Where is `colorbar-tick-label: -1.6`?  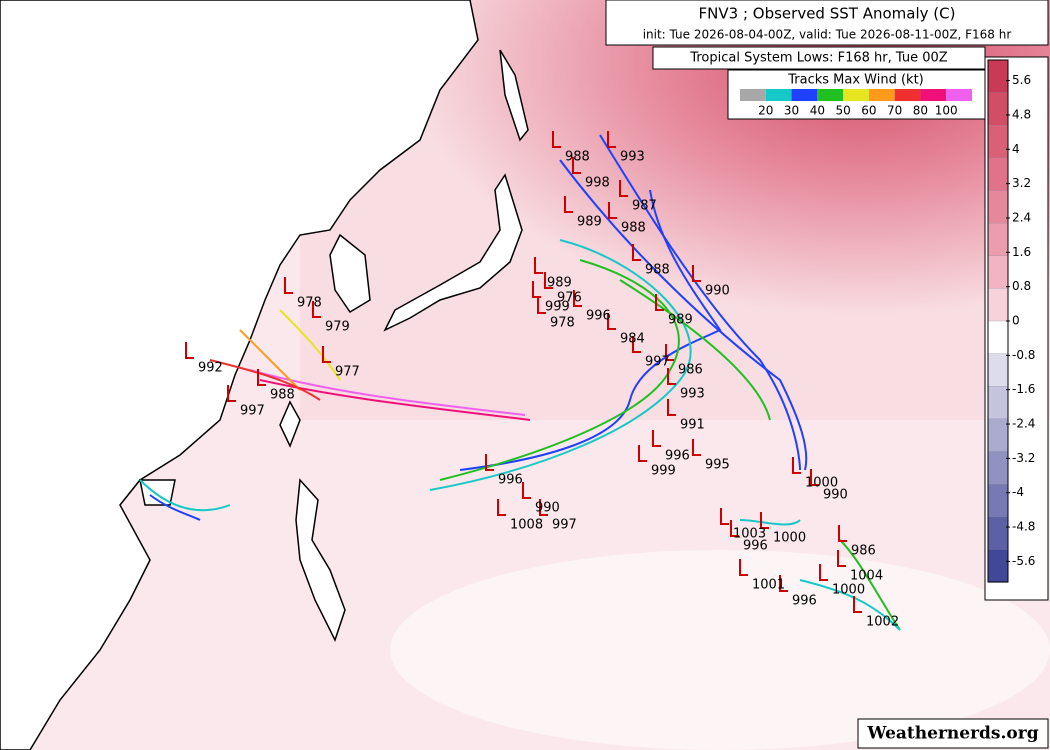 colorbar-tick-label: -1.6 is located at coordinates (1023, 389).